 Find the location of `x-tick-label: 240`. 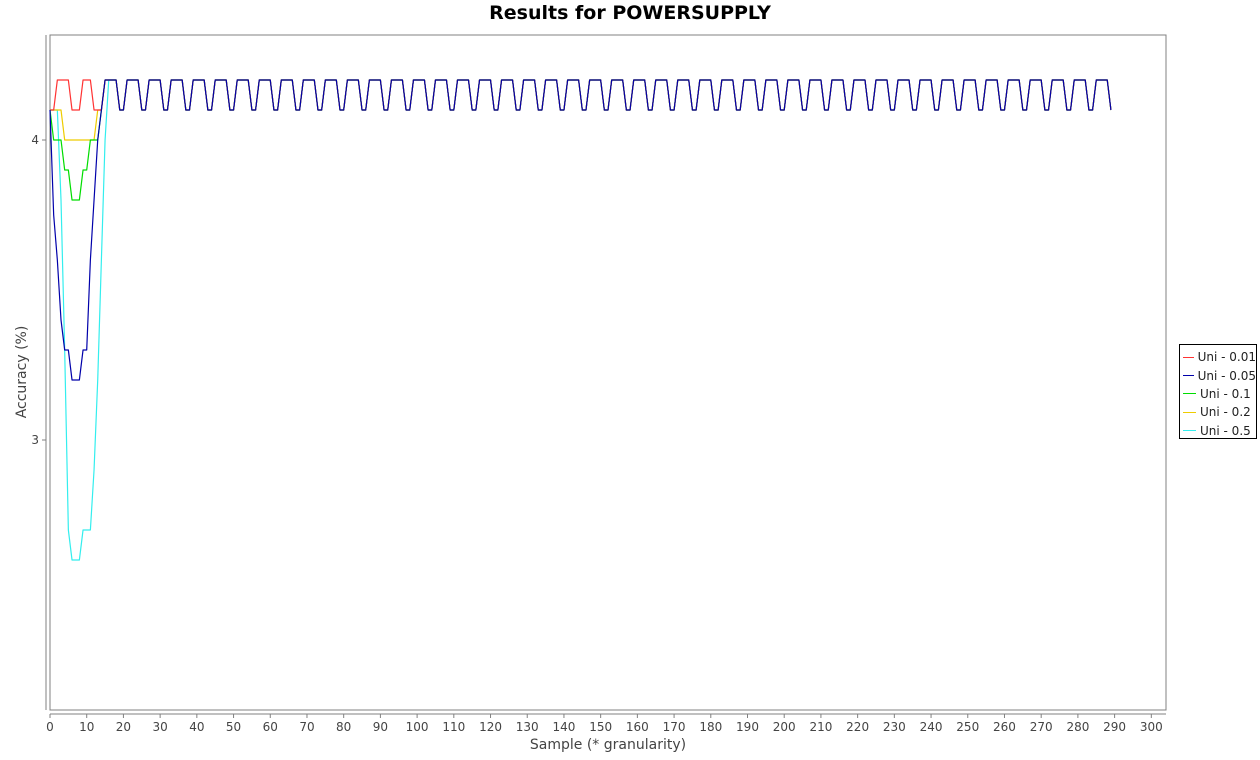

x-tick-label: 240 is located at coordinates (931, 727).